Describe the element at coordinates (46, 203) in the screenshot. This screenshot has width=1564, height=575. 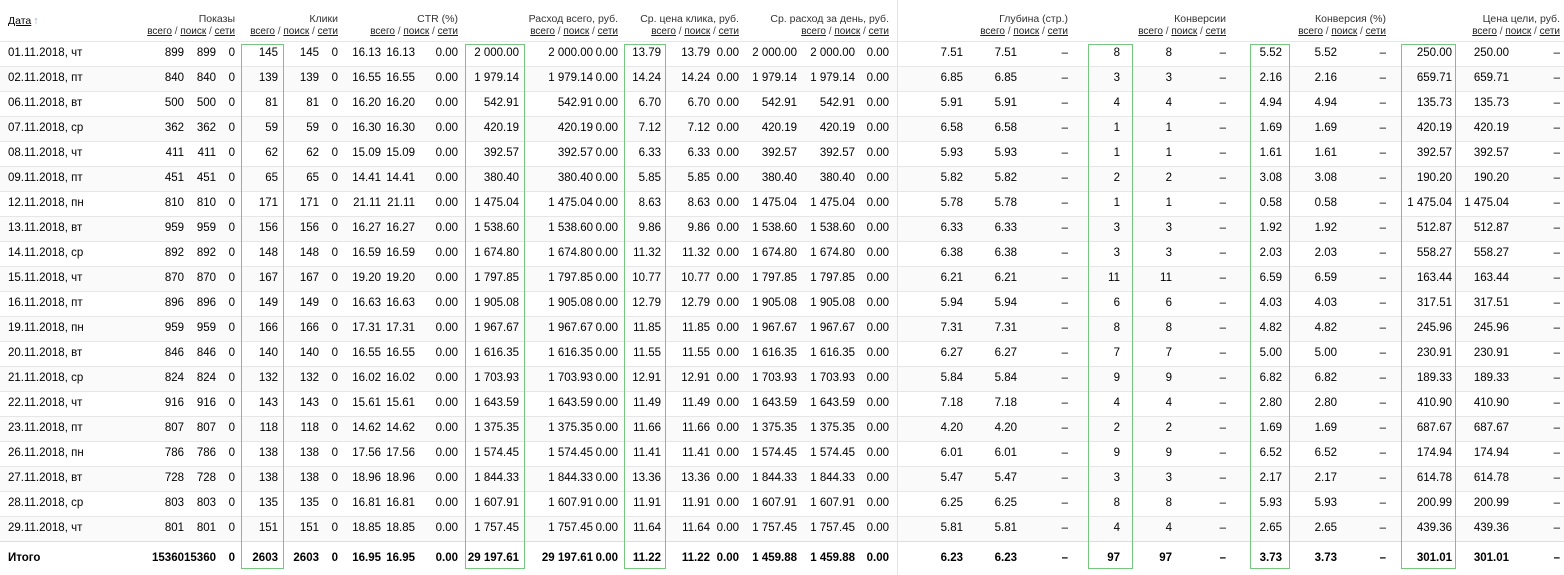
I see `date-cell: 12.11.2018, пн` at that location.